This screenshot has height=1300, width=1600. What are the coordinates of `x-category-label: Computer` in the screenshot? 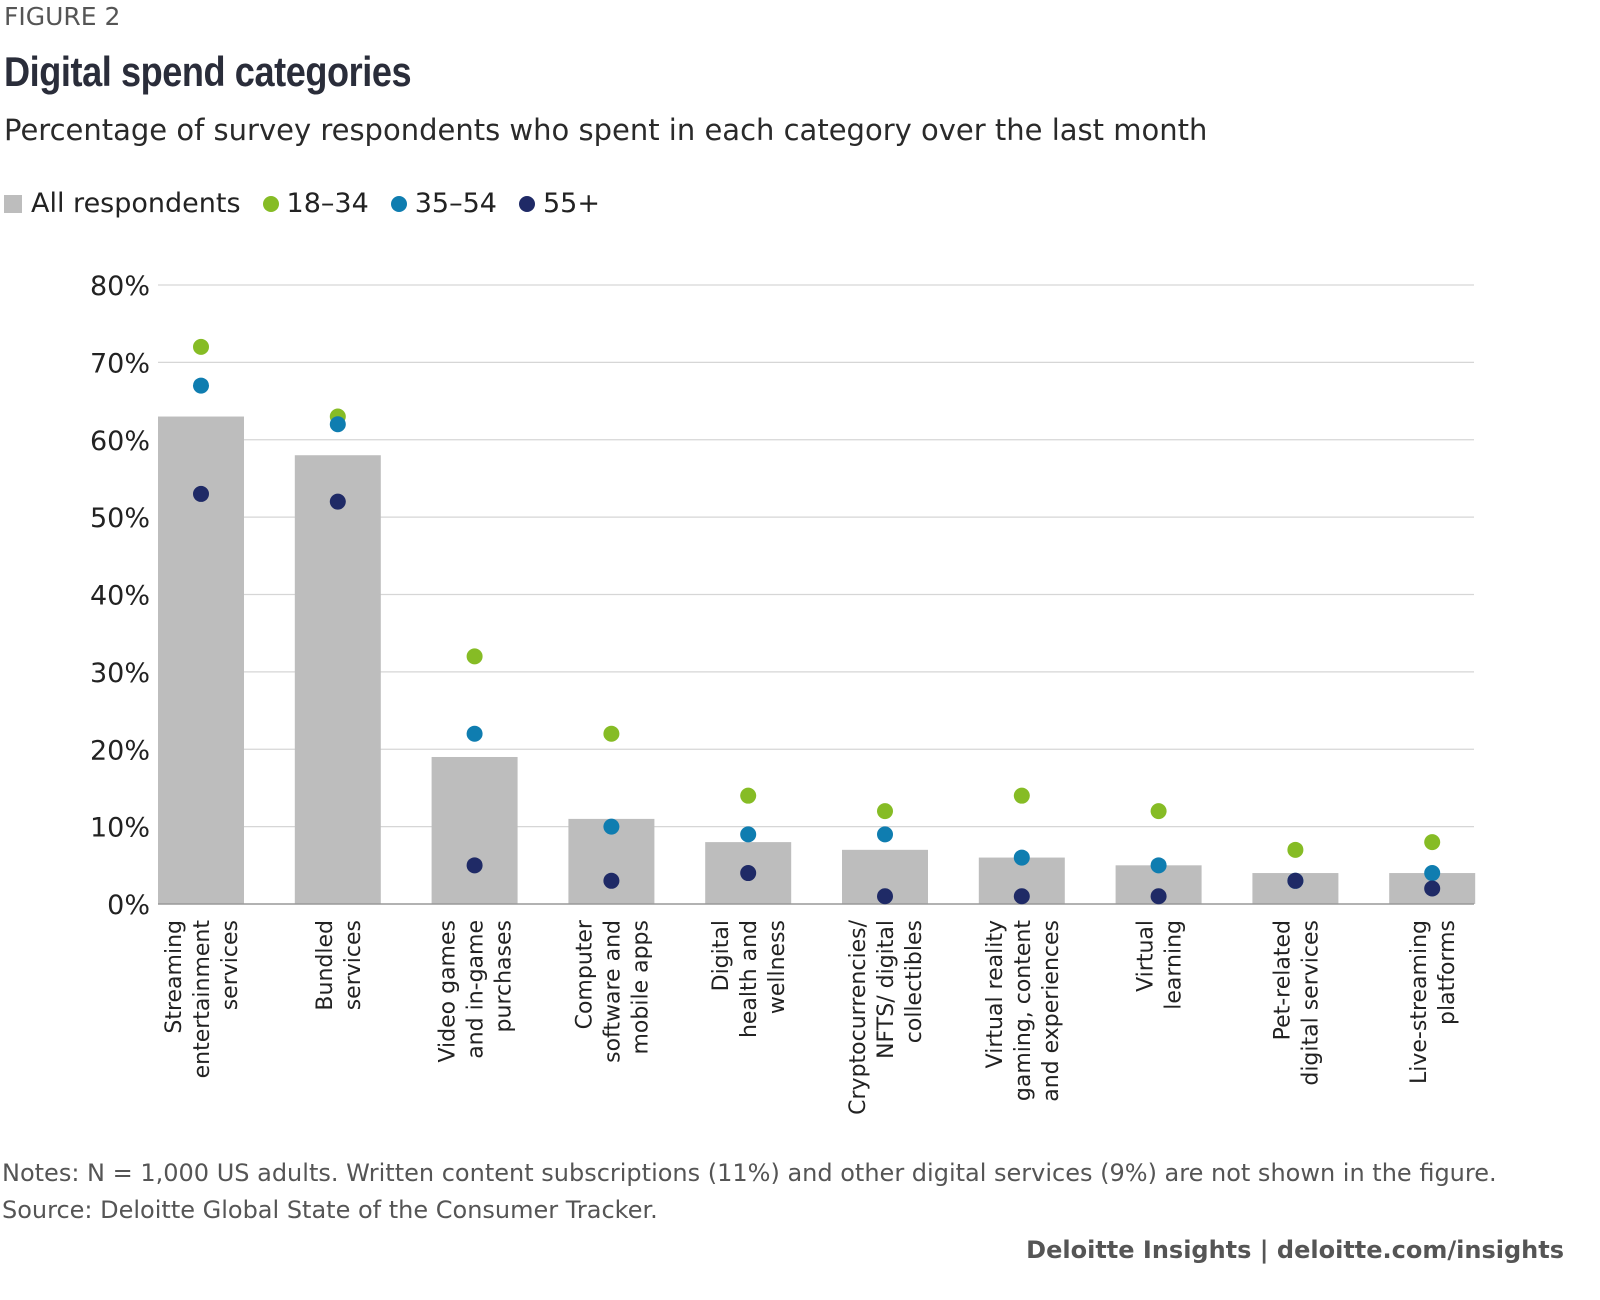 It's located at (584, 974).